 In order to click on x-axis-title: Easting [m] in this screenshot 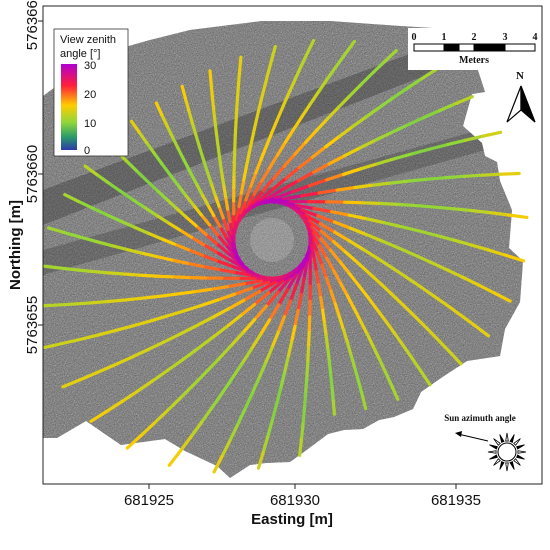, I will do `click(292, 519)`.